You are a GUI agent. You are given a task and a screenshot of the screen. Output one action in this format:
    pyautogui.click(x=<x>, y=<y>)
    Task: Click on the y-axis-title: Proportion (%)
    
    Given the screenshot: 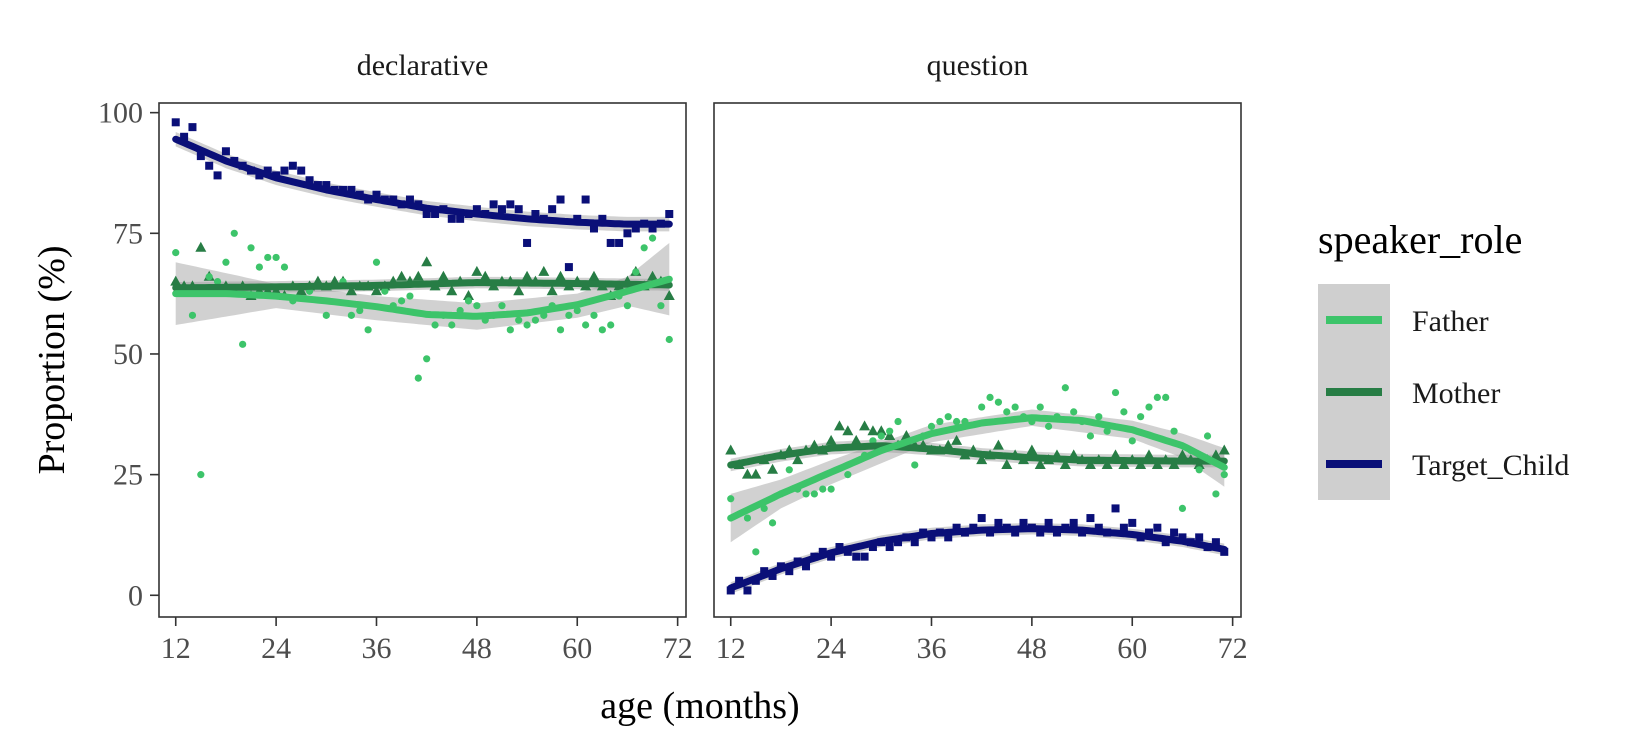 What is the action you would take?
    pyautogui.click(x=52, y=359)
    